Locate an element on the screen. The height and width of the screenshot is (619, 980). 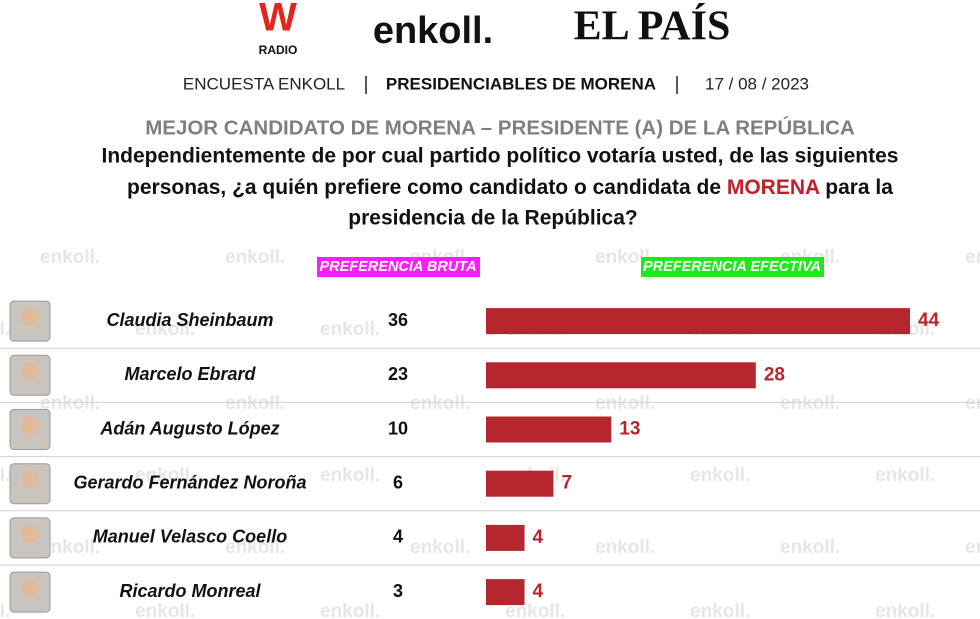
candidate-name: Manuel Velasco Coello is located at coordinates (190, 537).